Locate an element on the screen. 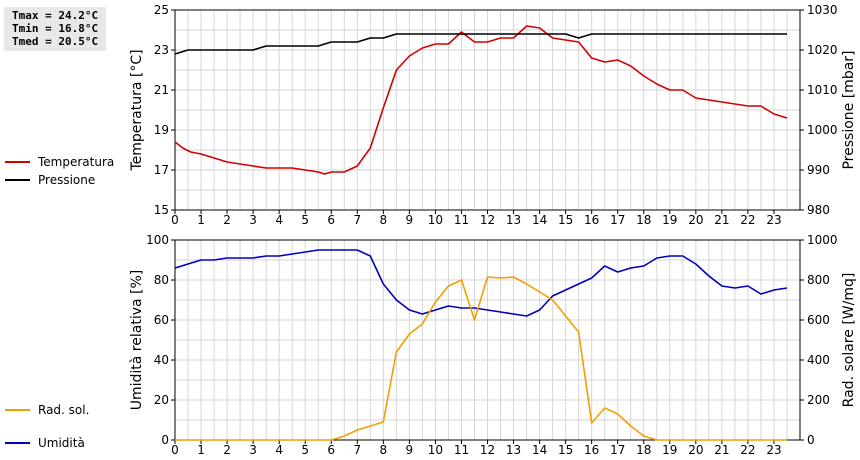 The image size is (860, 460). bottom-x-tick-label: 0 is located at coordinates (175, 450).